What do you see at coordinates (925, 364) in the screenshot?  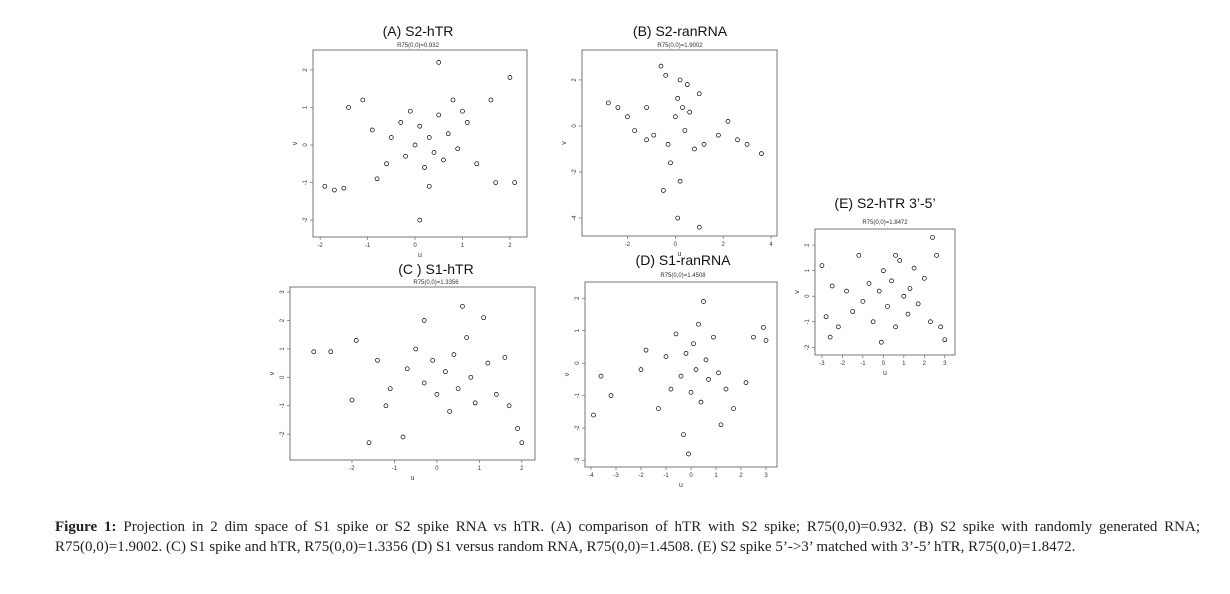 I see `x-tick-label: 2` at bounding box center [925, 364].